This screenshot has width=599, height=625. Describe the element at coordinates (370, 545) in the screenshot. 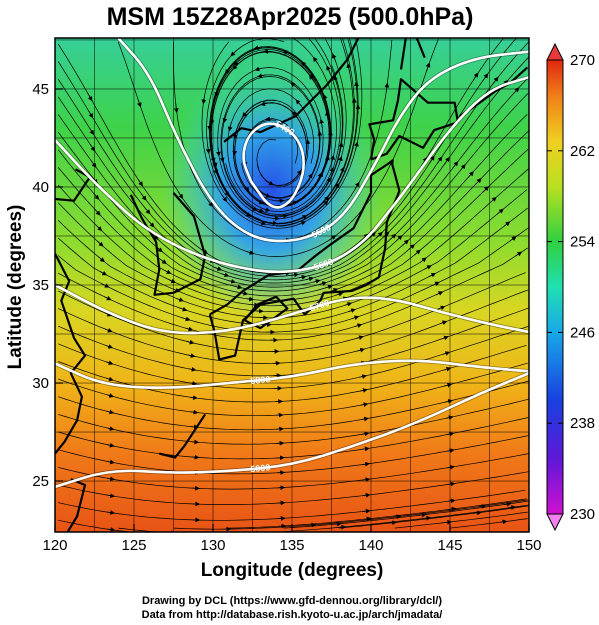

I see `x-tick-label: 140` at that location.